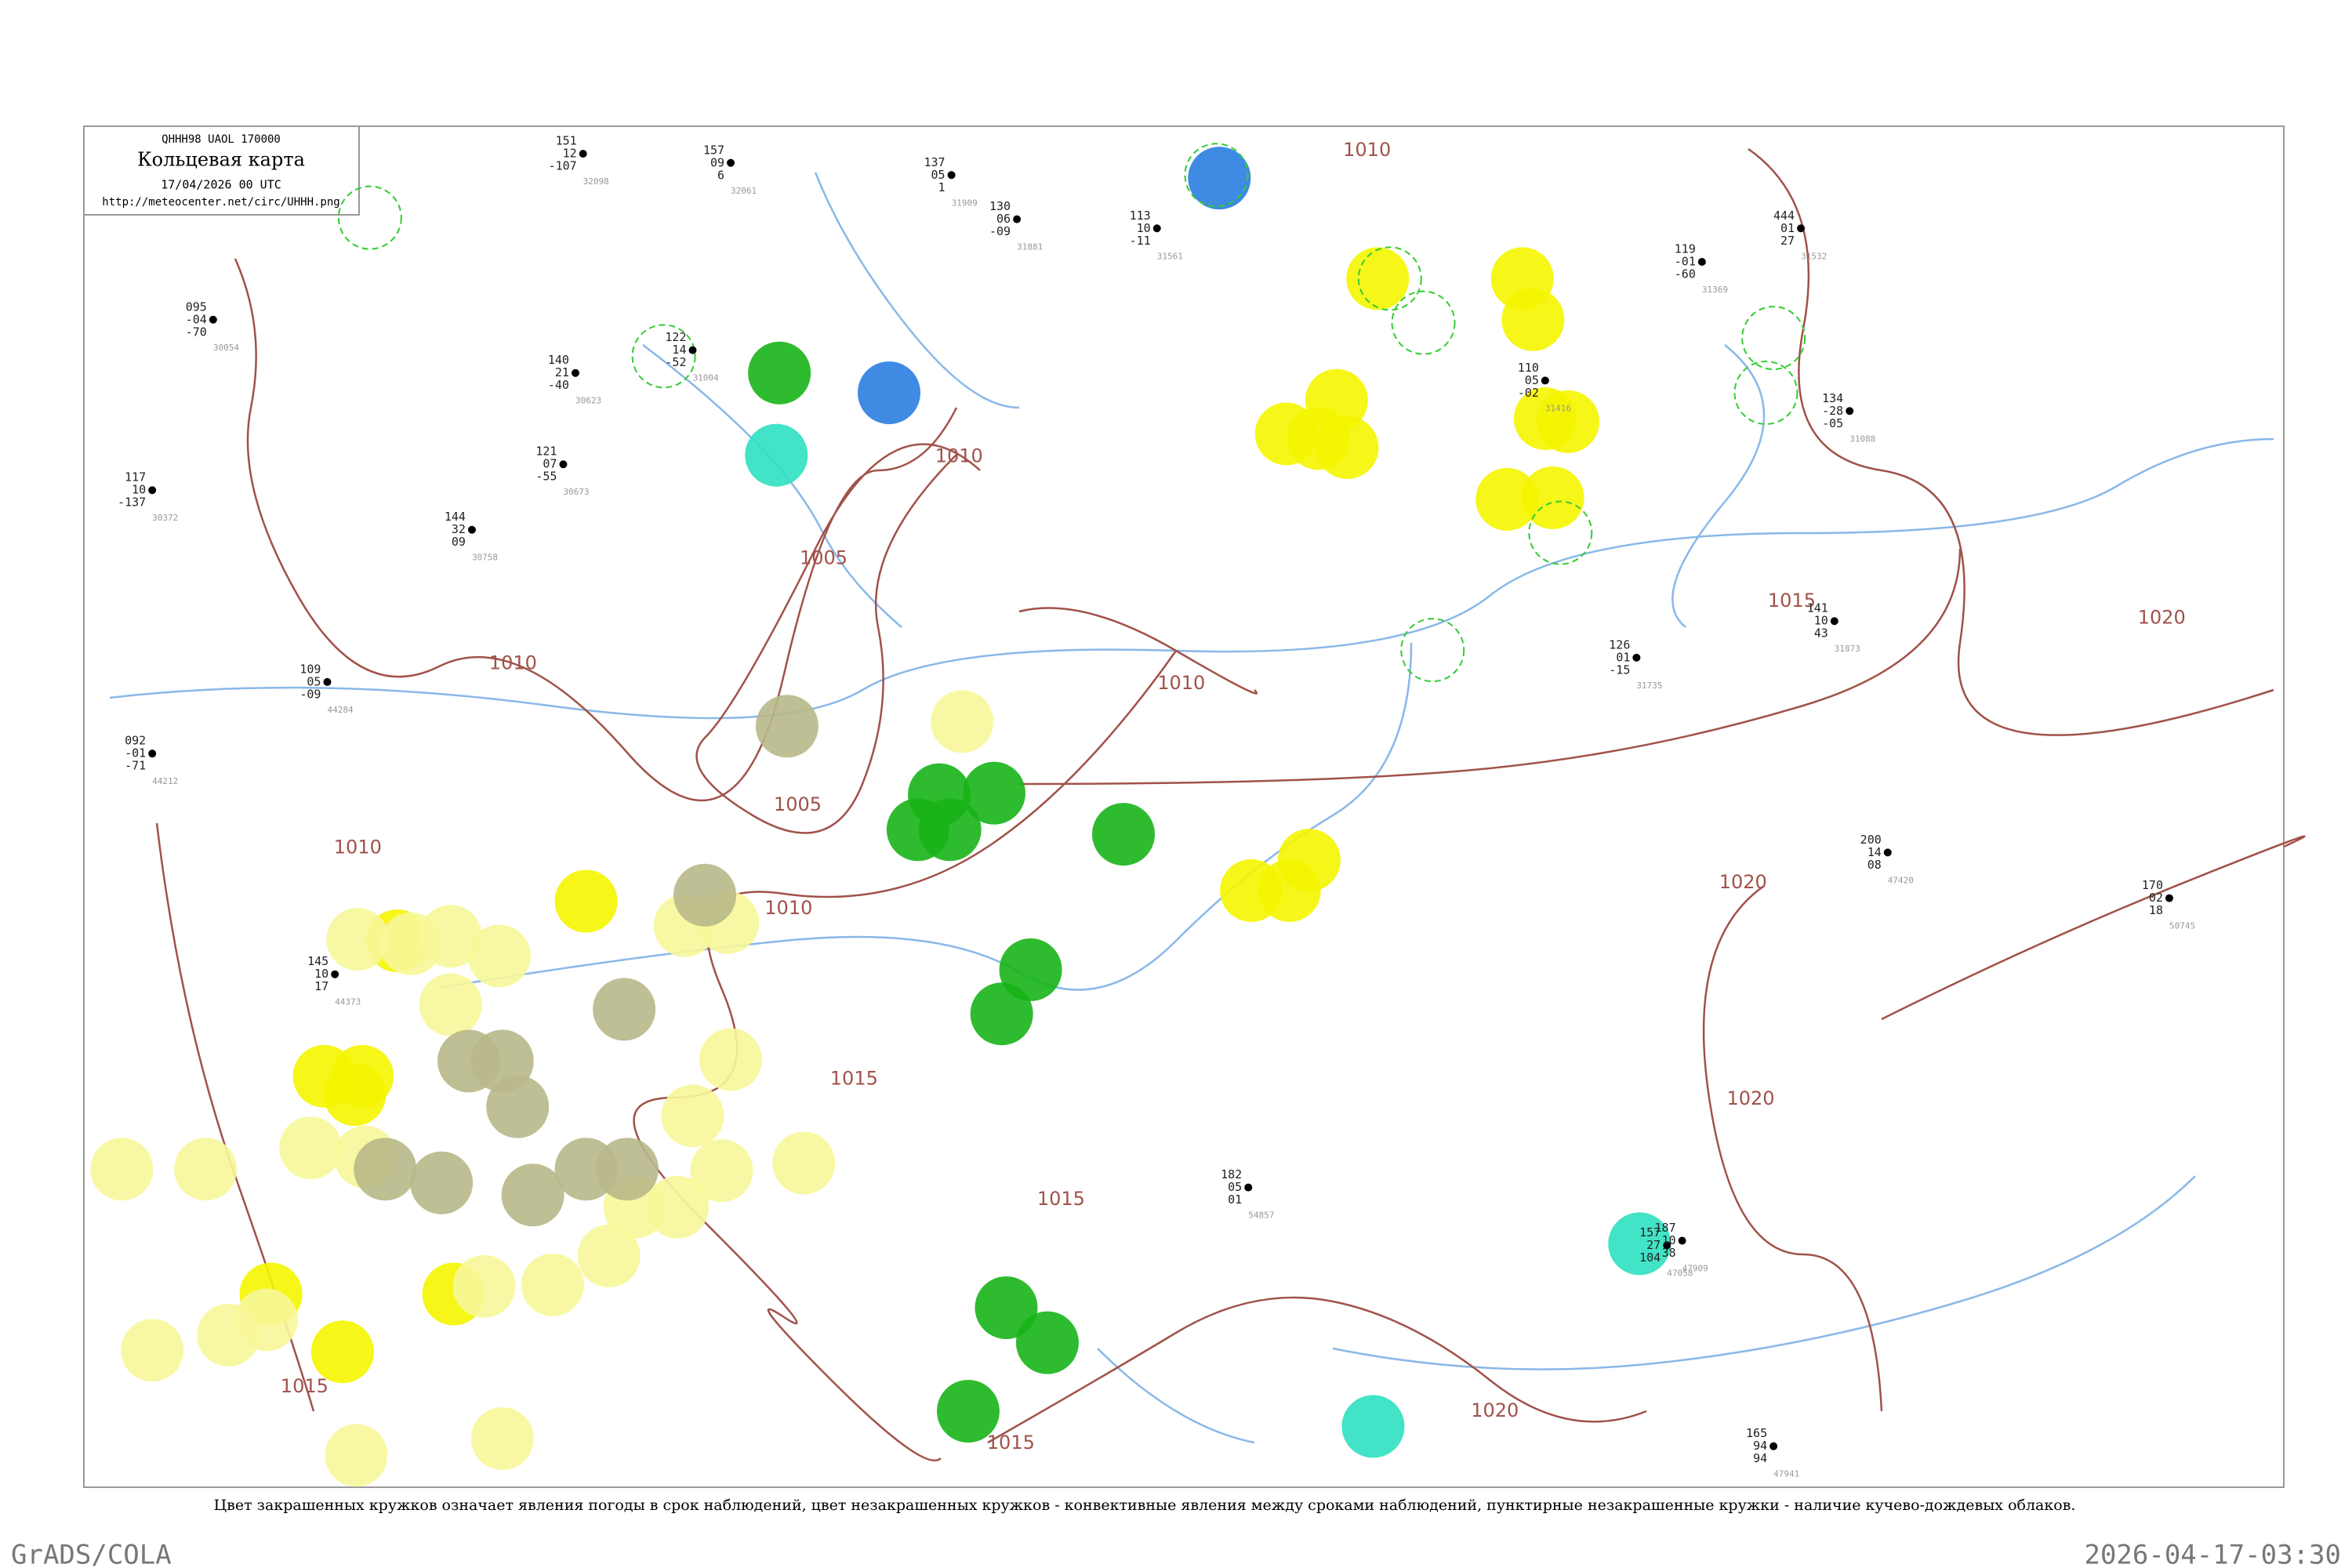 This screenshot has width=2352, height=1568. Describe the element at coordinates (135, 477) in the screenshot. I see `station-value: 117` at that location.